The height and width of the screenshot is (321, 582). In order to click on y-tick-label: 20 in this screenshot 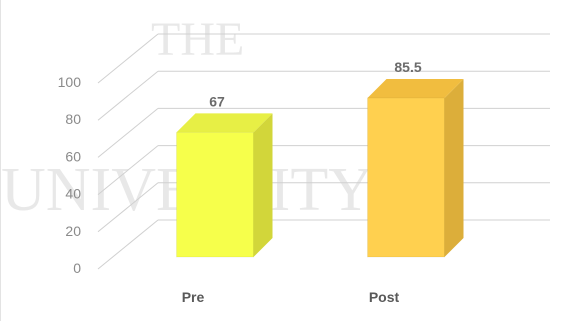, I will do `click(73, 231)`.